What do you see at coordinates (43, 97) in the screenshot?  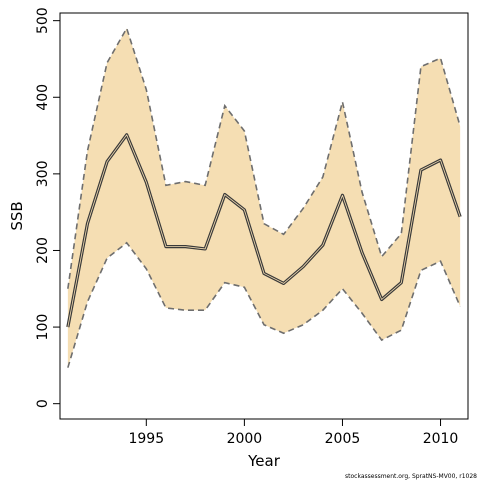 I see `y-tick-label: 400` at bounding box center [43, 97].